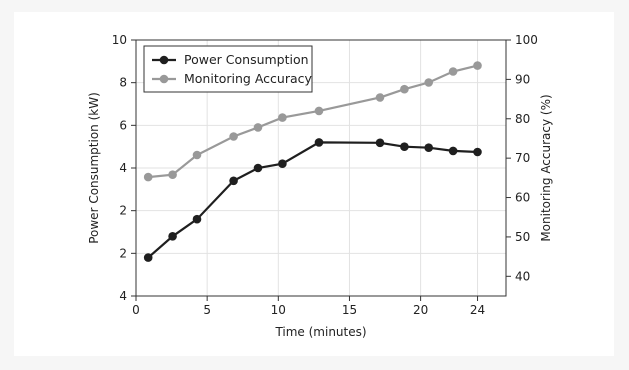 This screenshot has width=629, height=370. I want to click on x-tick-label: 24, so click(477, 310).